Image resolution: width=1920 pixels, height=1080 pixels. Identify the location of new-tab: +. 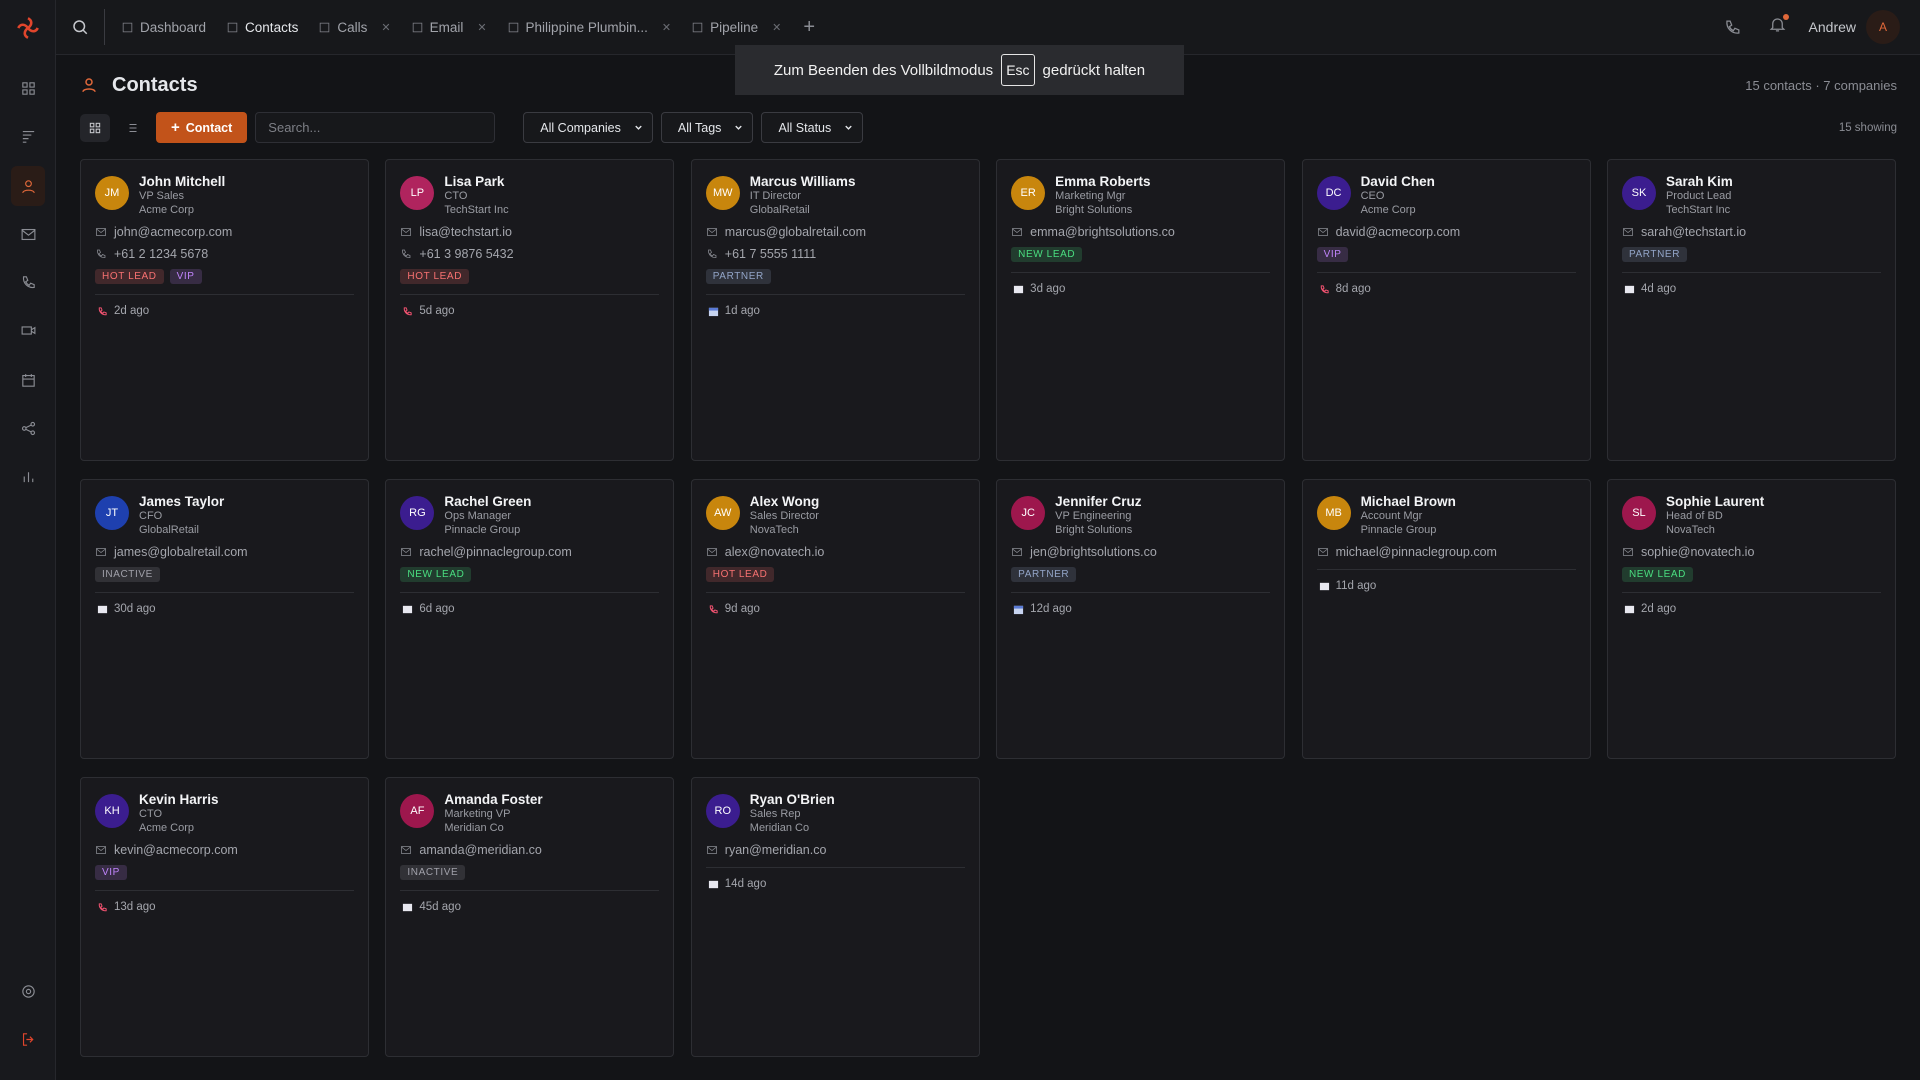
(809, 26).